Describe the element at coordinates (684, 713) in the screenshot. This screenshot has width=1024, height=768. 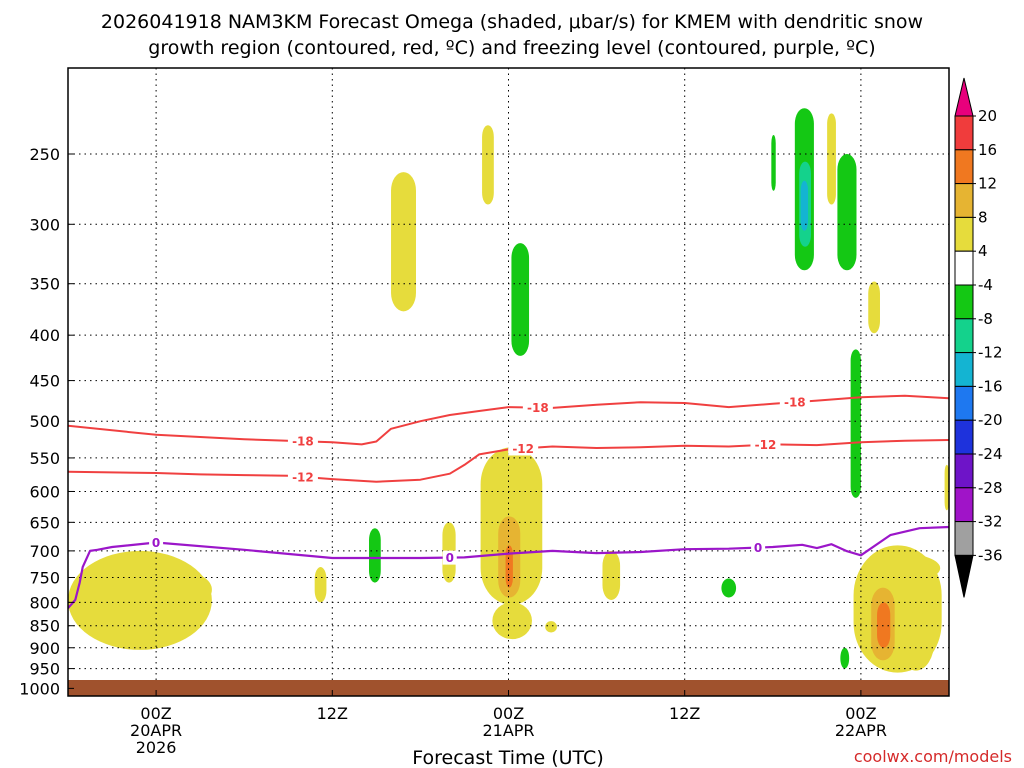
I see `xtick-label-36-0: 12Z` at that location.